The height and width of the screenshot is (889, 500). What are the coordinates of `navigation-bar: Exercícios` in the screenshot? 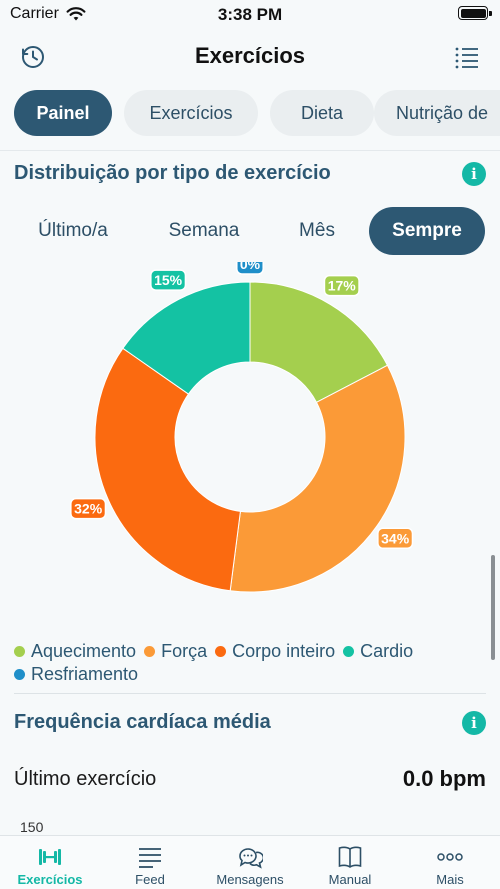 It's located at (250, 57).